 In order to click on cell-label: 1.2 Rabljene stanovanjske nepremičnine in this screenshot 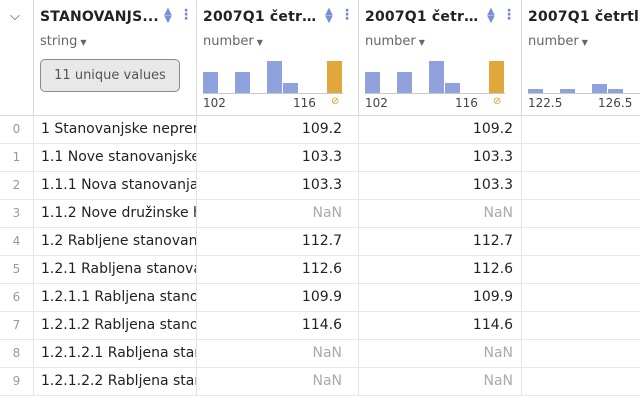, I will do `click(115, 242)`.